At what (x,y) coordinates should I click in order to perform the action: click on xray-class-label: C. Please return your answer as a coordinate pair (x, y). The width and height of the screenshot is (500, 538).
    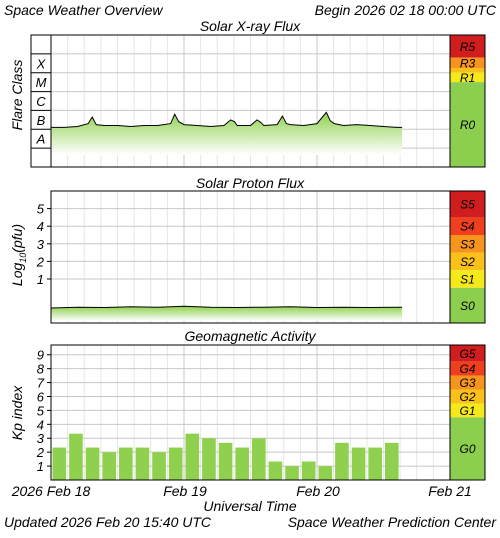
    Looking at the image, I should click on (41, 101).